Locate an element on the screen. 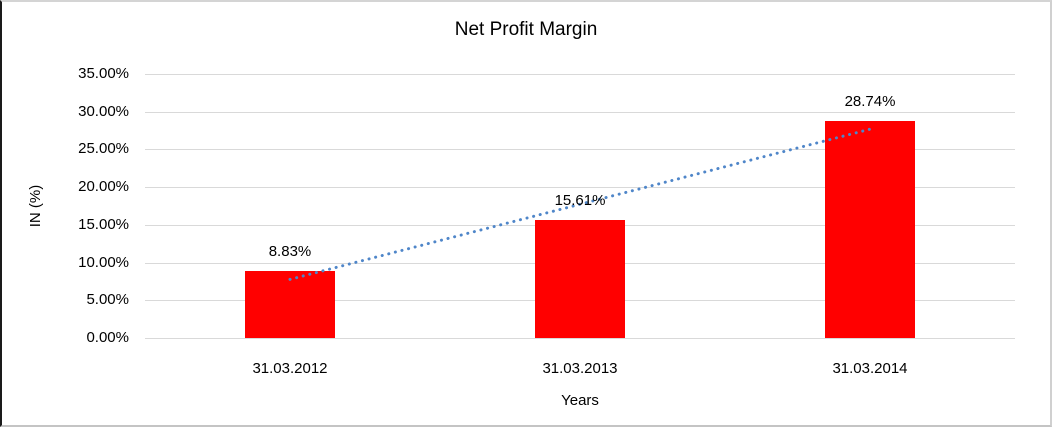 The image size is (1052, 427). x-tick-label: 31.03.2013 is located at coordinates (580, 368).